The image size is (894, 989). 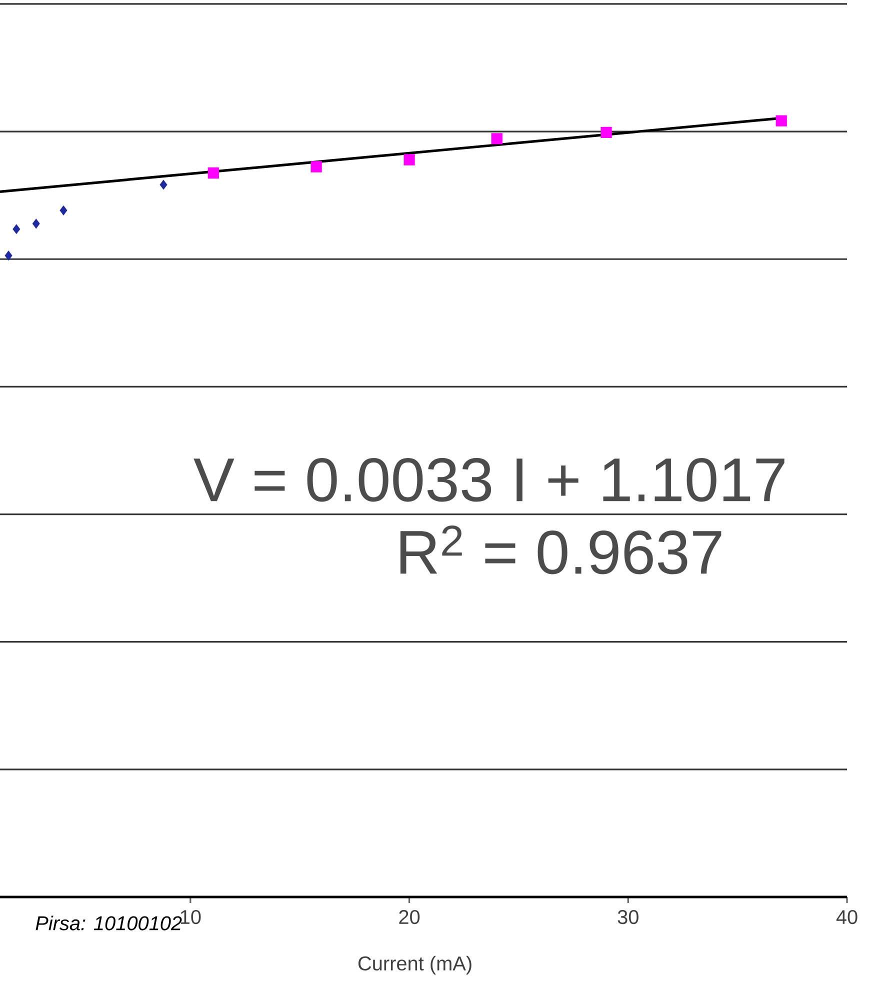 What do you see at coordinates (190, 917) in the screenshot?
I see `x-tick-label: 10` at bounding box center [190, 917].